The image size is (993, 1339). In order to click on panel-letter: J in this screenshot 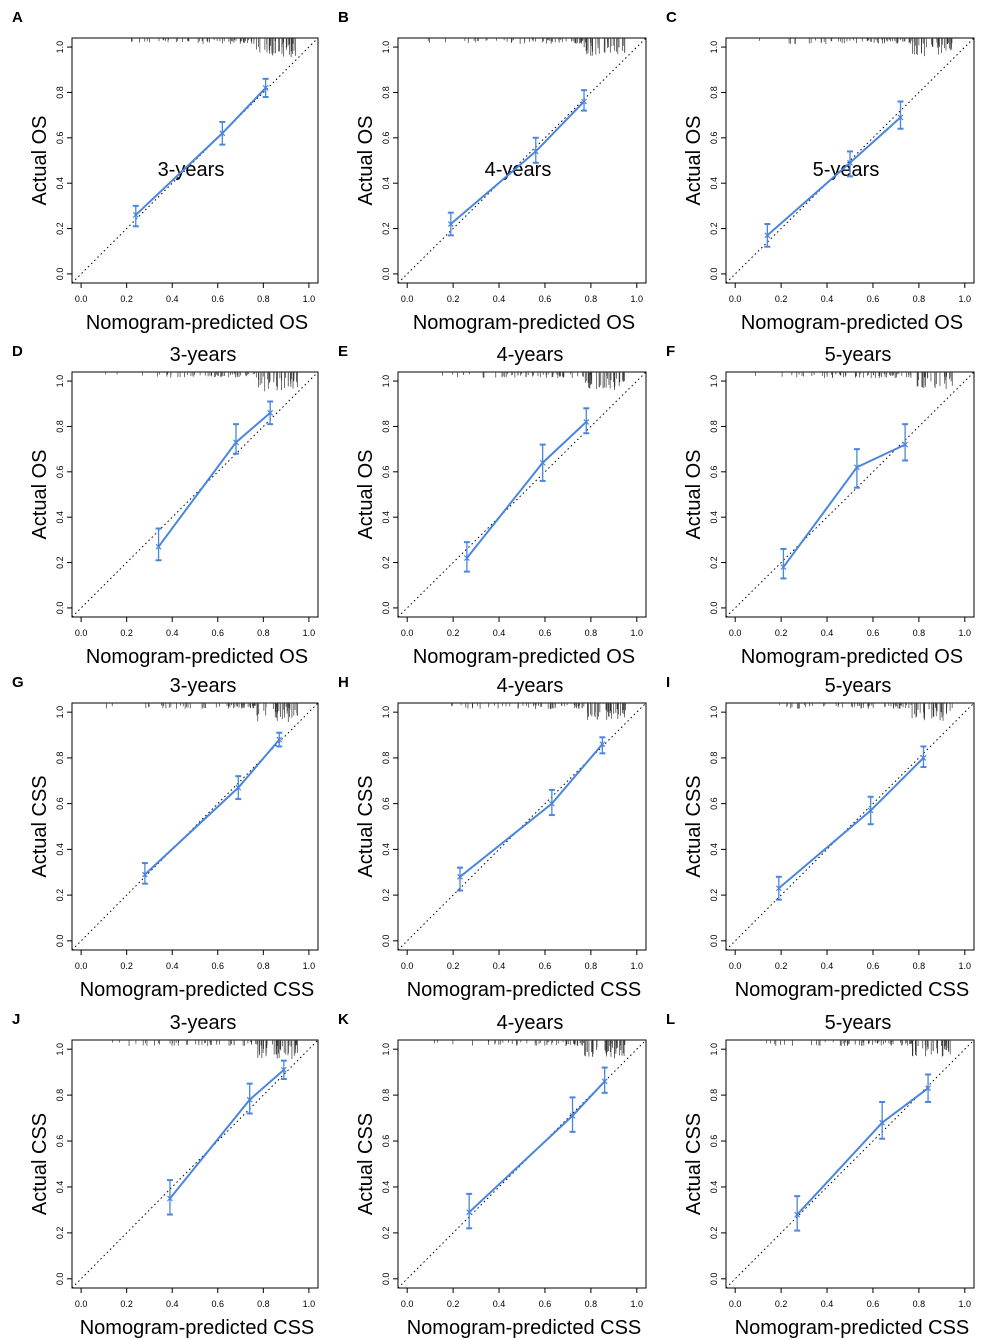, I will do `click(16, 1019)`.